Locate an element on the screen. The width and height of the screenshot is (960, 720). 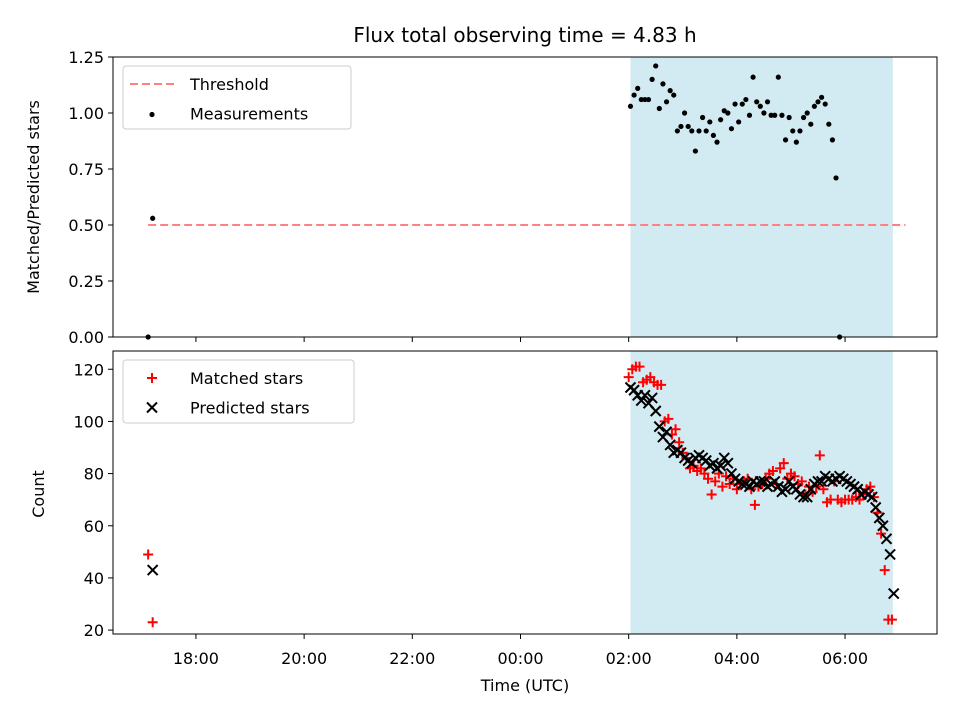
legend-predicted-swatch is located at coordinates (152, 407).